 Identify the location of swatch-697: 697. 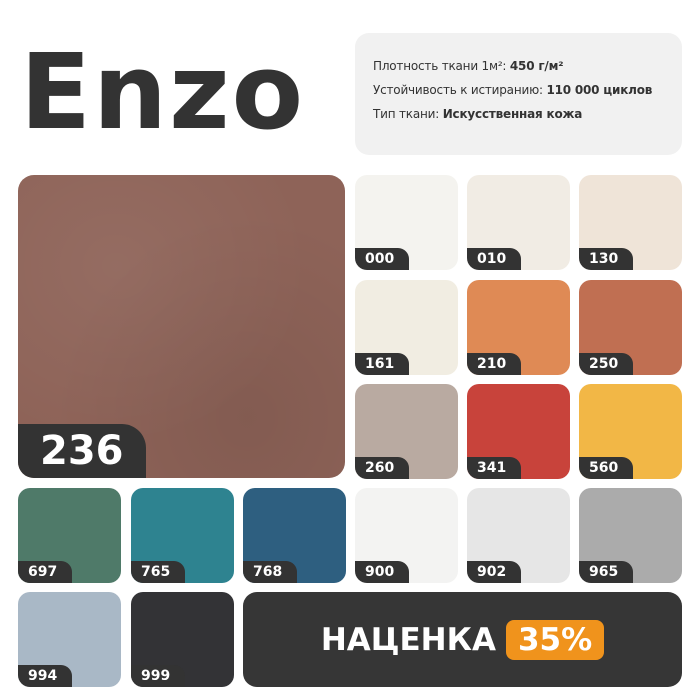
(69, 535).